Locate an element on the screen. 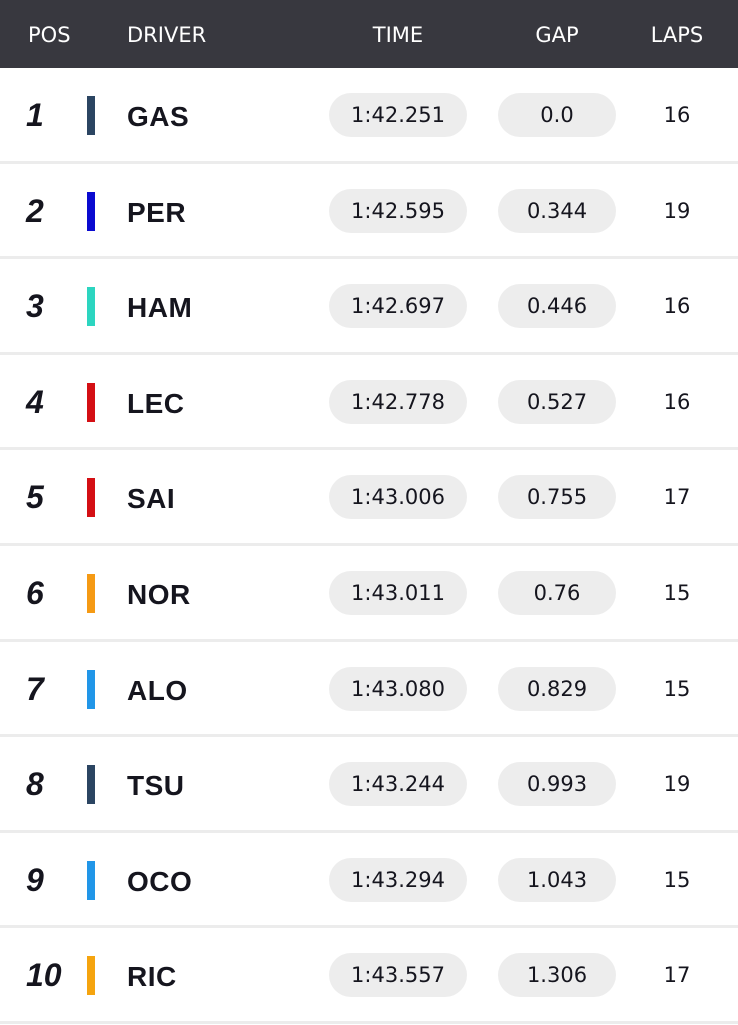  gap: 1.306 is located at coordinates (557, 975).